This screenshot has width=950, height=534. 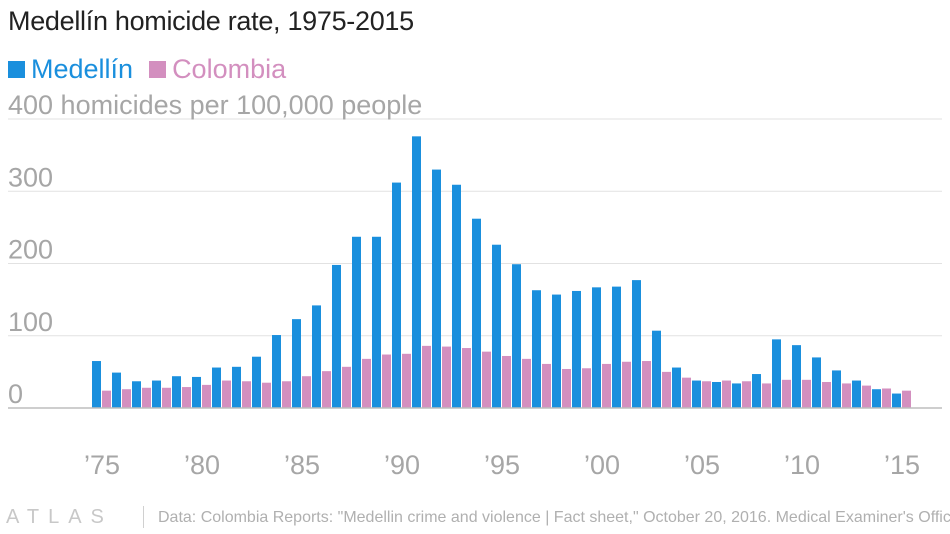 I want to click on bar-medellin-2003, so click(x=656, y=369).